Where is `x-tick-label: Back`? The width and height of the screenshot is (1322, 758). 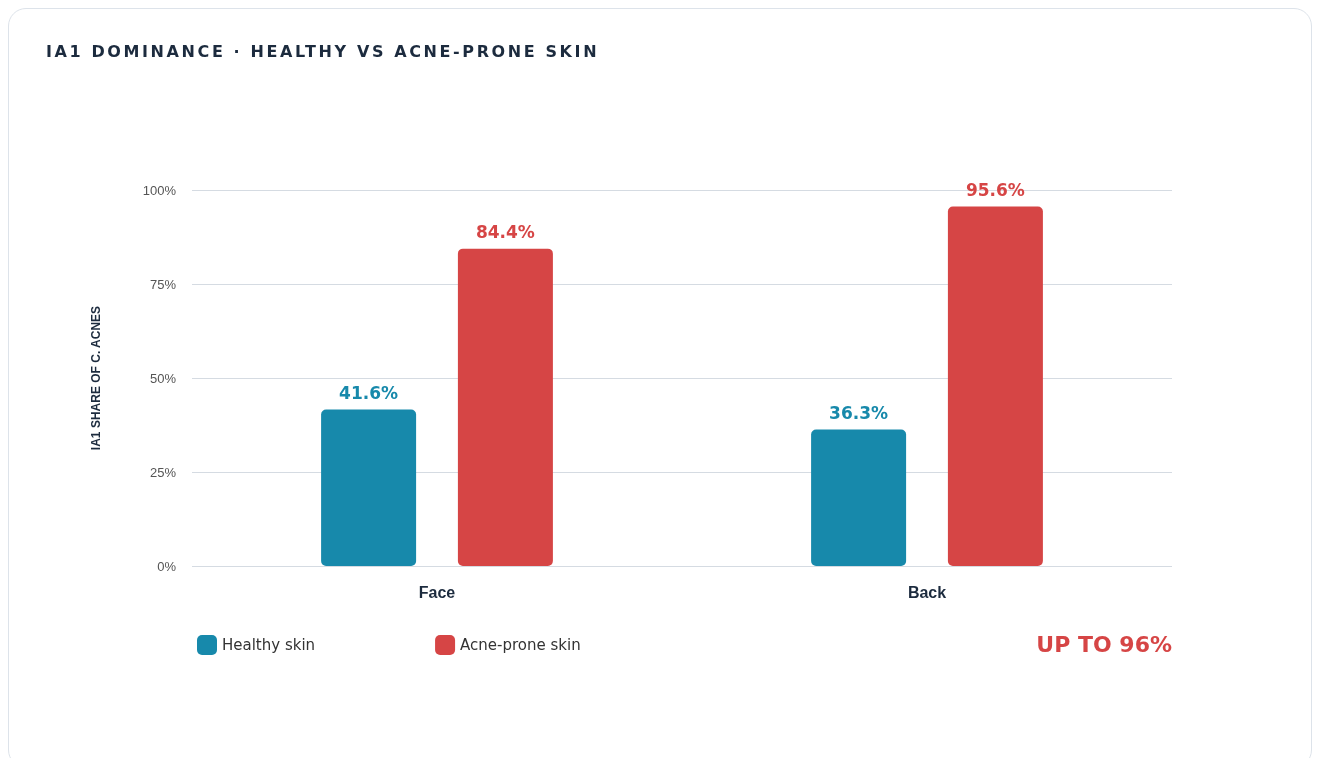
x-tick-label: Back is located at coordinates (927, 592).